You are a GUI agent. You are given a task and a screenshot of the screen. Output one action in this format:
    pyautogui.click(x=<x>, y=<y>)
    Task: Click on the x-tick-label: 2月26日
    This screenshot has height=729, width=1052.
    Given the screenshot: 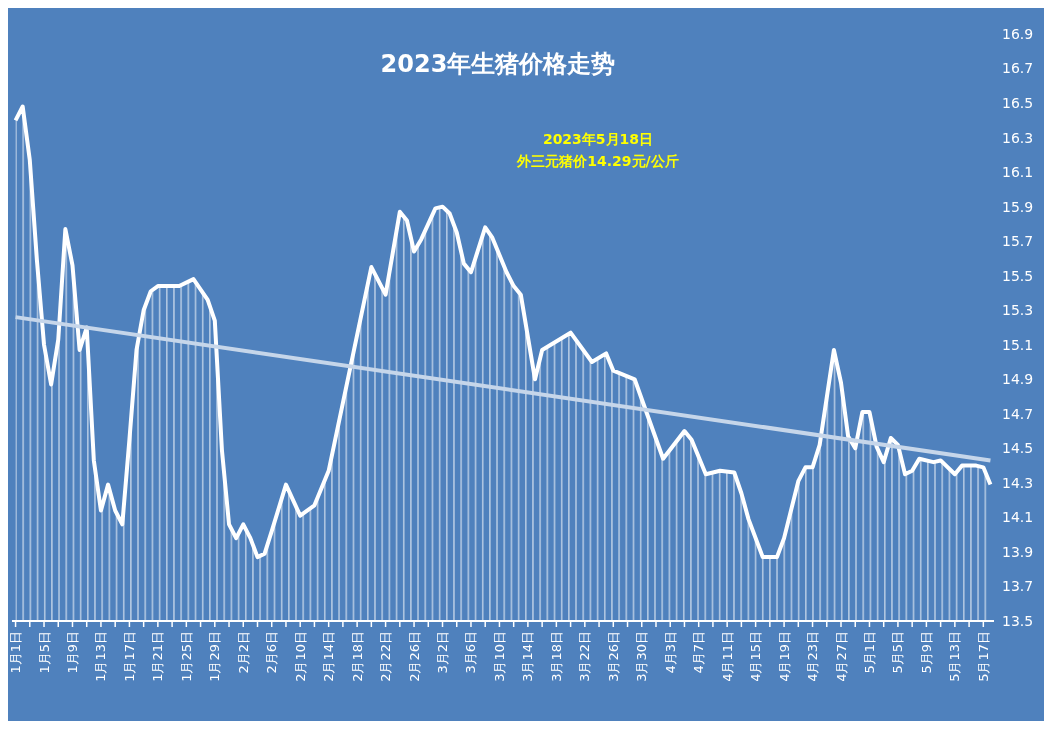 What is the action you would take?
    pyautogui.click(x=414, y=656)
    